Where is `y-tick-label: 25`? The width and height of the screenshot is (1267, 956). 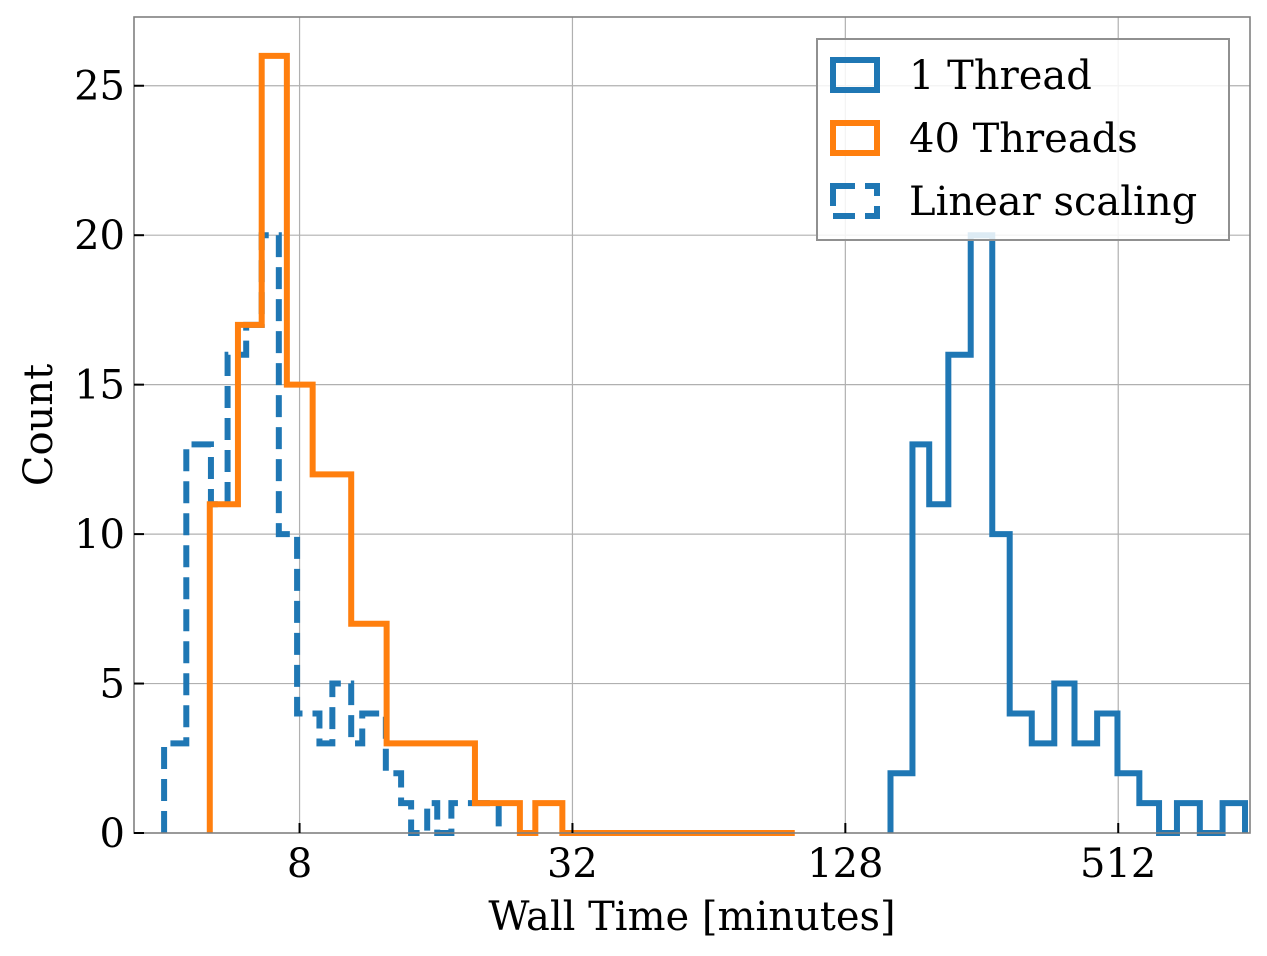 y-tick-label: 25 is located at coordinates (99, 87).